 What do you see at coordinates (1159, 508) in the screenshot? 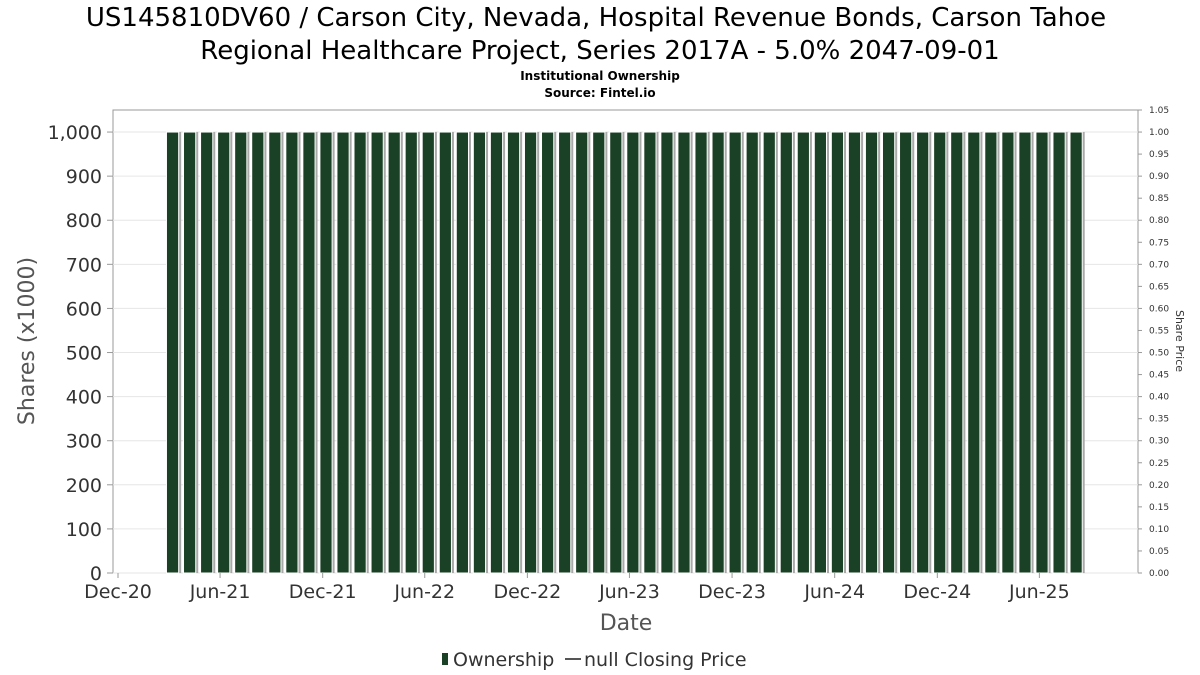
I see `y2-tick-label: 0.15` at bounding box center [1159, 508].